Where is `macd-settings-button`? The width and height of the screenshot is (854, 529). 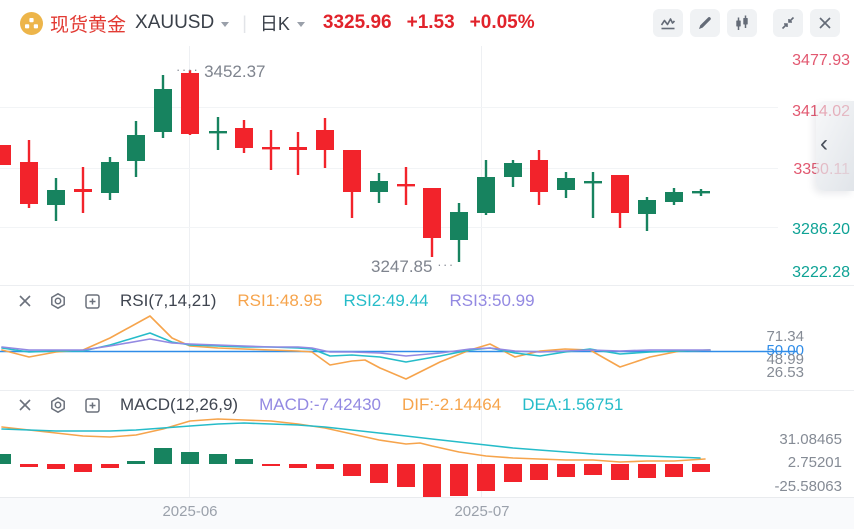
macd-settings-button is located at coordinates (58, 405).